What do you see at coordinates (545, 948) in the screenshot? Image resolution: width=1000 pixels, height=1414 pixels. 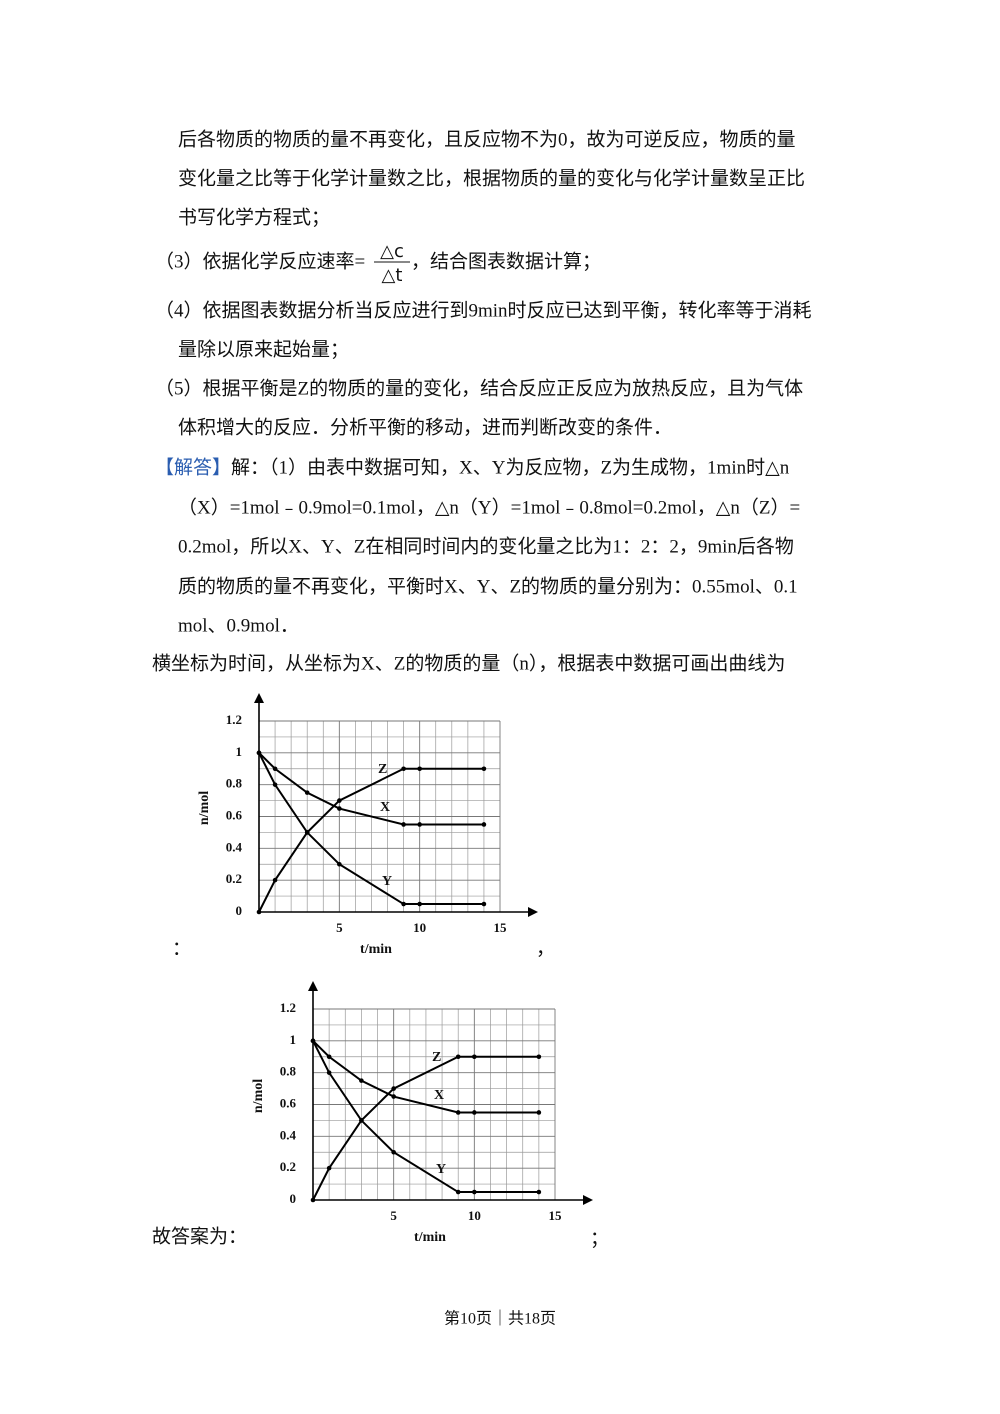 I see `punctuation: ，` at bounding box center [545, 948].